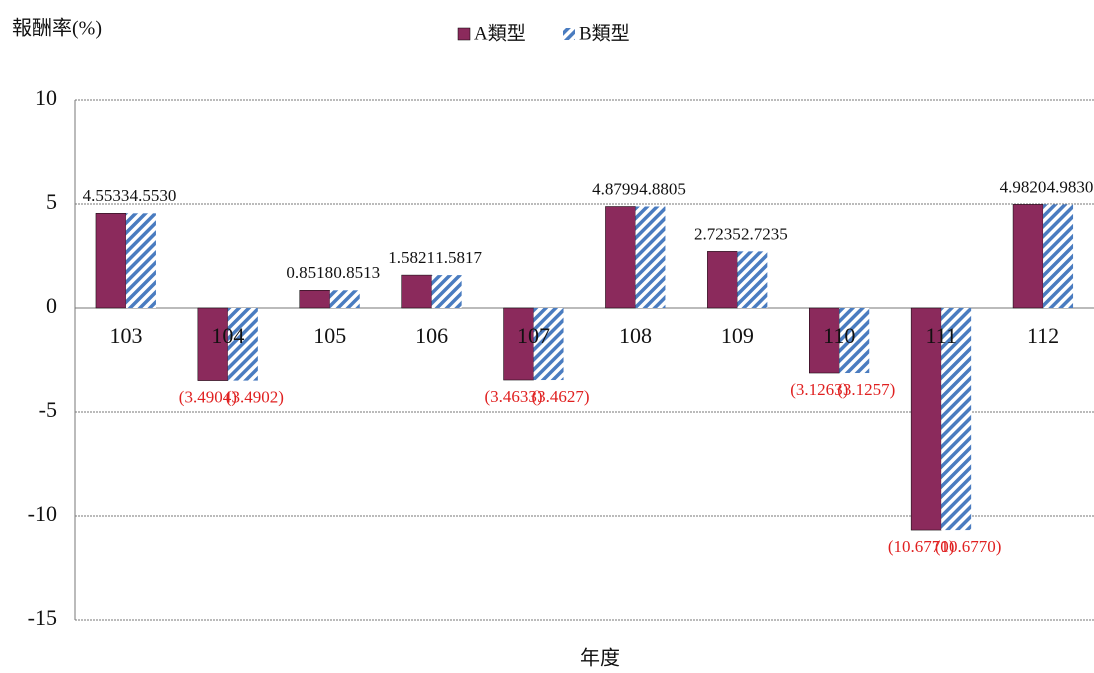  What do you see at coordinates (1023, 186) in the screenshot?
I see `data-label: 4.9820` at bounding box center [1023, 186].